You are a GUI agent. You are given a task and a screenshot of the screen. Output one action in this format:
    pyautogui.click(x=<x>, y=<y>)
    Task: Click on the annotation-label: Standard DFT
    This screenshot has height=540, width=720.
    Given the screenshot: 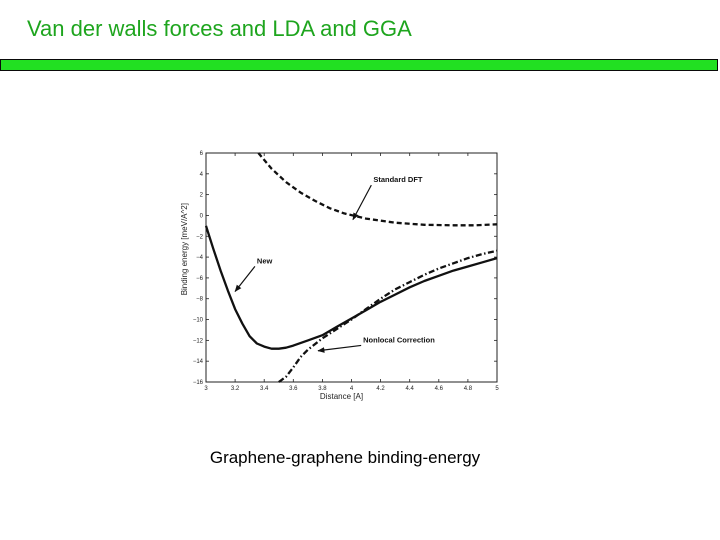 What is the action you would take?
    pyautogui.click(x=398, y=179)
    